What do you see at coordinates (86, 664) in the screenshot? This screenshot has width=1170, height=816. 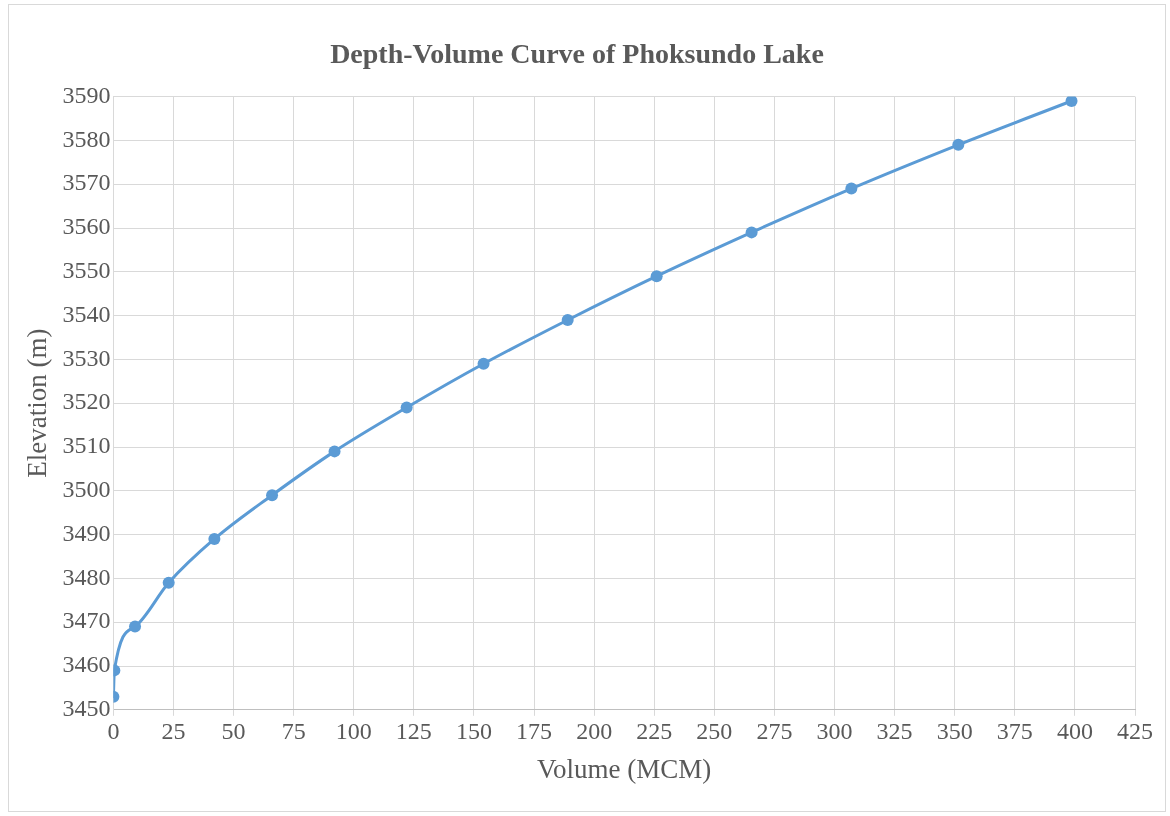 I see `y-tick-label: 3460` at bounding box center [86, 664].